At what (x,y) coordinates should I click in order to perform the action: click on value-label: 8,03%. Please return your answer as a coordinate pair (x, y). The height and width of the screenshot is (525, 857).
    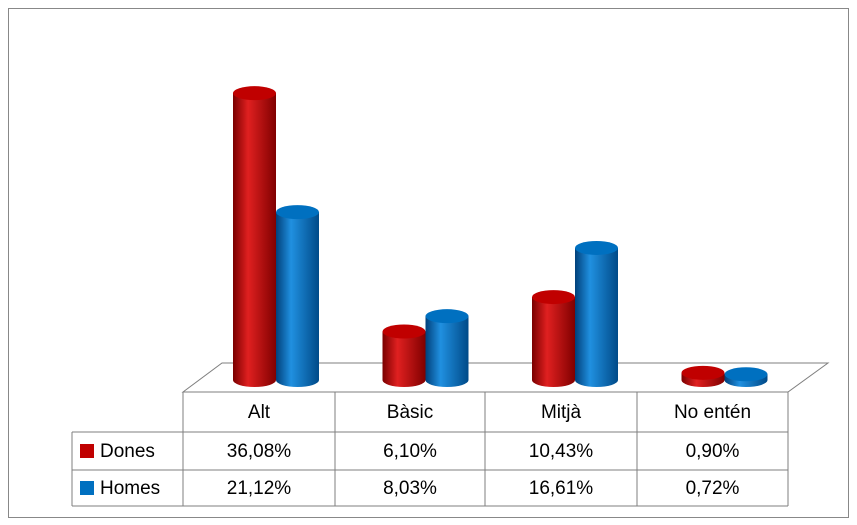
    Looking at the image, I should click on (410, 488).